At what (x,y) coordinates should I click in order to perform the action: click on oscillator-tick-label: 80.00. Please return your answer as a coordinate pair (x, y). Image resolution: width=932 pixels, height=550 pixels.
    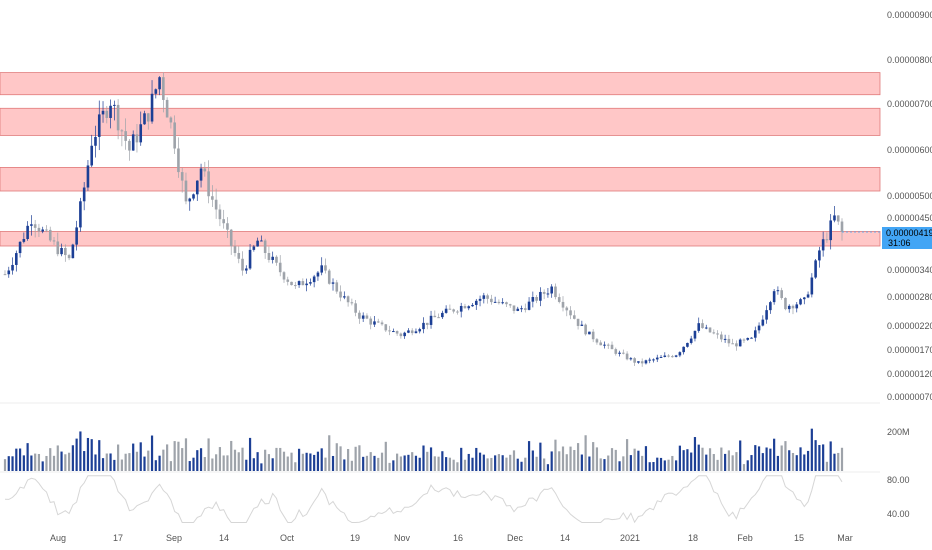
    Looking at the image, I should click on (898, 480).